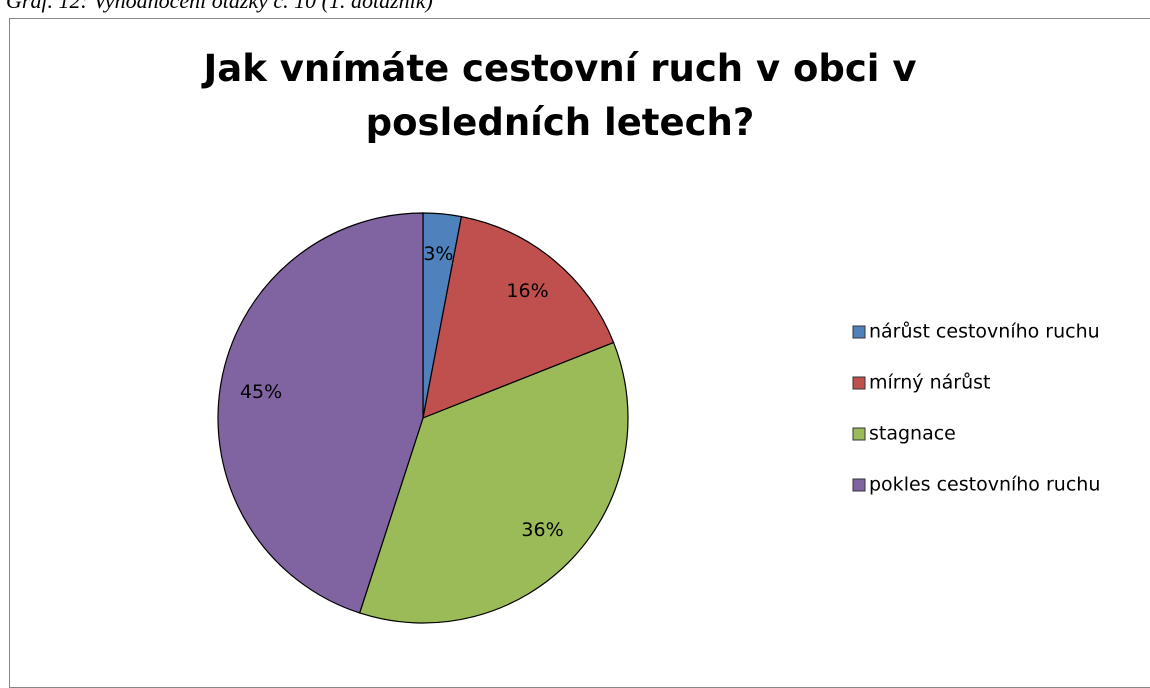  Describe the element at coordinates (912, 434) in the screenshot. I see `legend-label: stagnace` at that location.